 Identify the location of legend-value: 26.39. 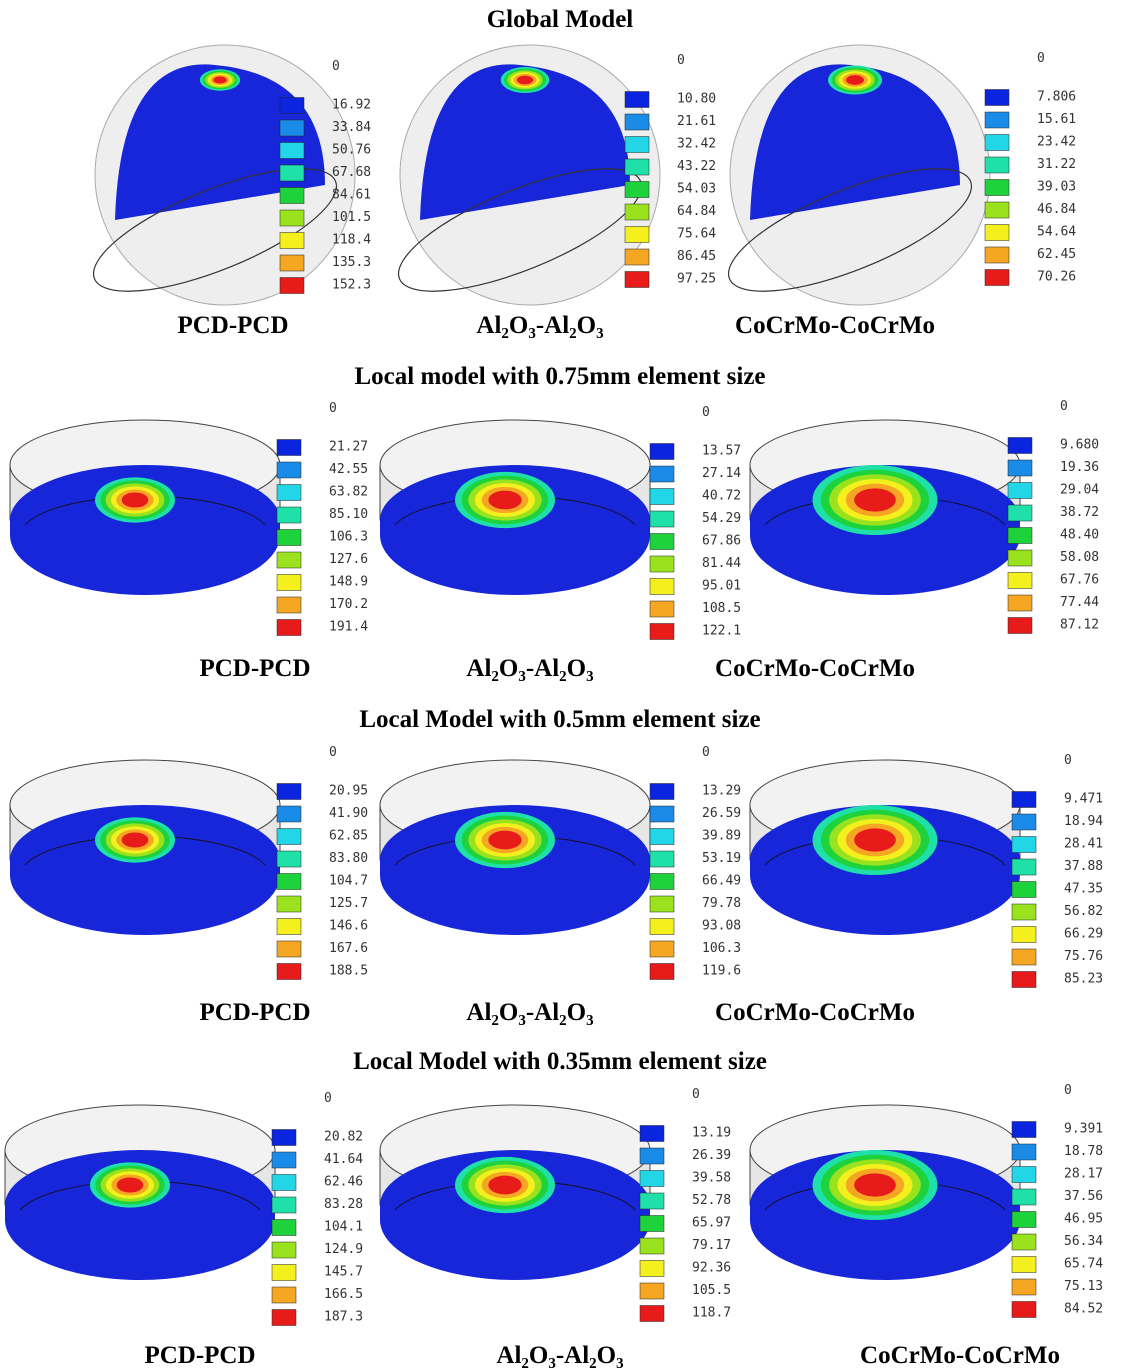
(711, 1155).